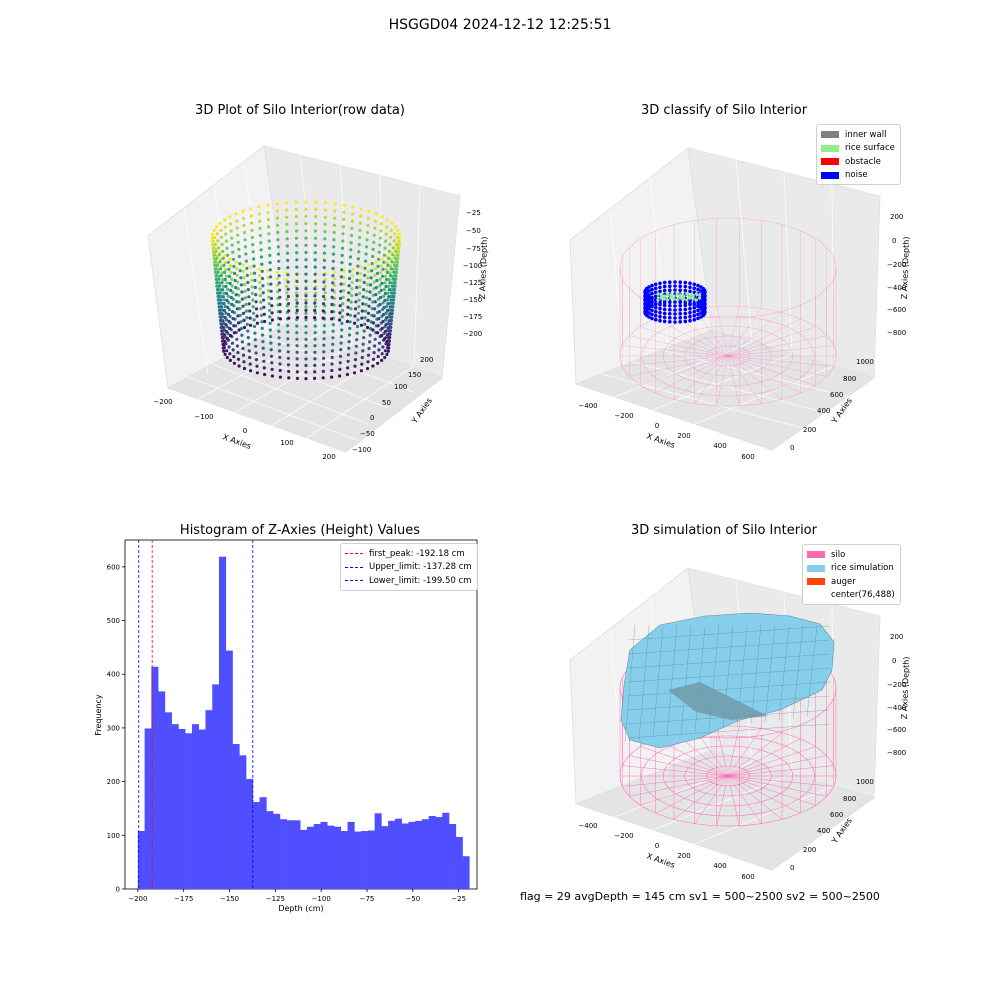 This screenshot has height=1000, width=1000. Describe the element at coordinates (830, 135) in the screenshot. I see `legend-swatch-inner-wall` at that location.